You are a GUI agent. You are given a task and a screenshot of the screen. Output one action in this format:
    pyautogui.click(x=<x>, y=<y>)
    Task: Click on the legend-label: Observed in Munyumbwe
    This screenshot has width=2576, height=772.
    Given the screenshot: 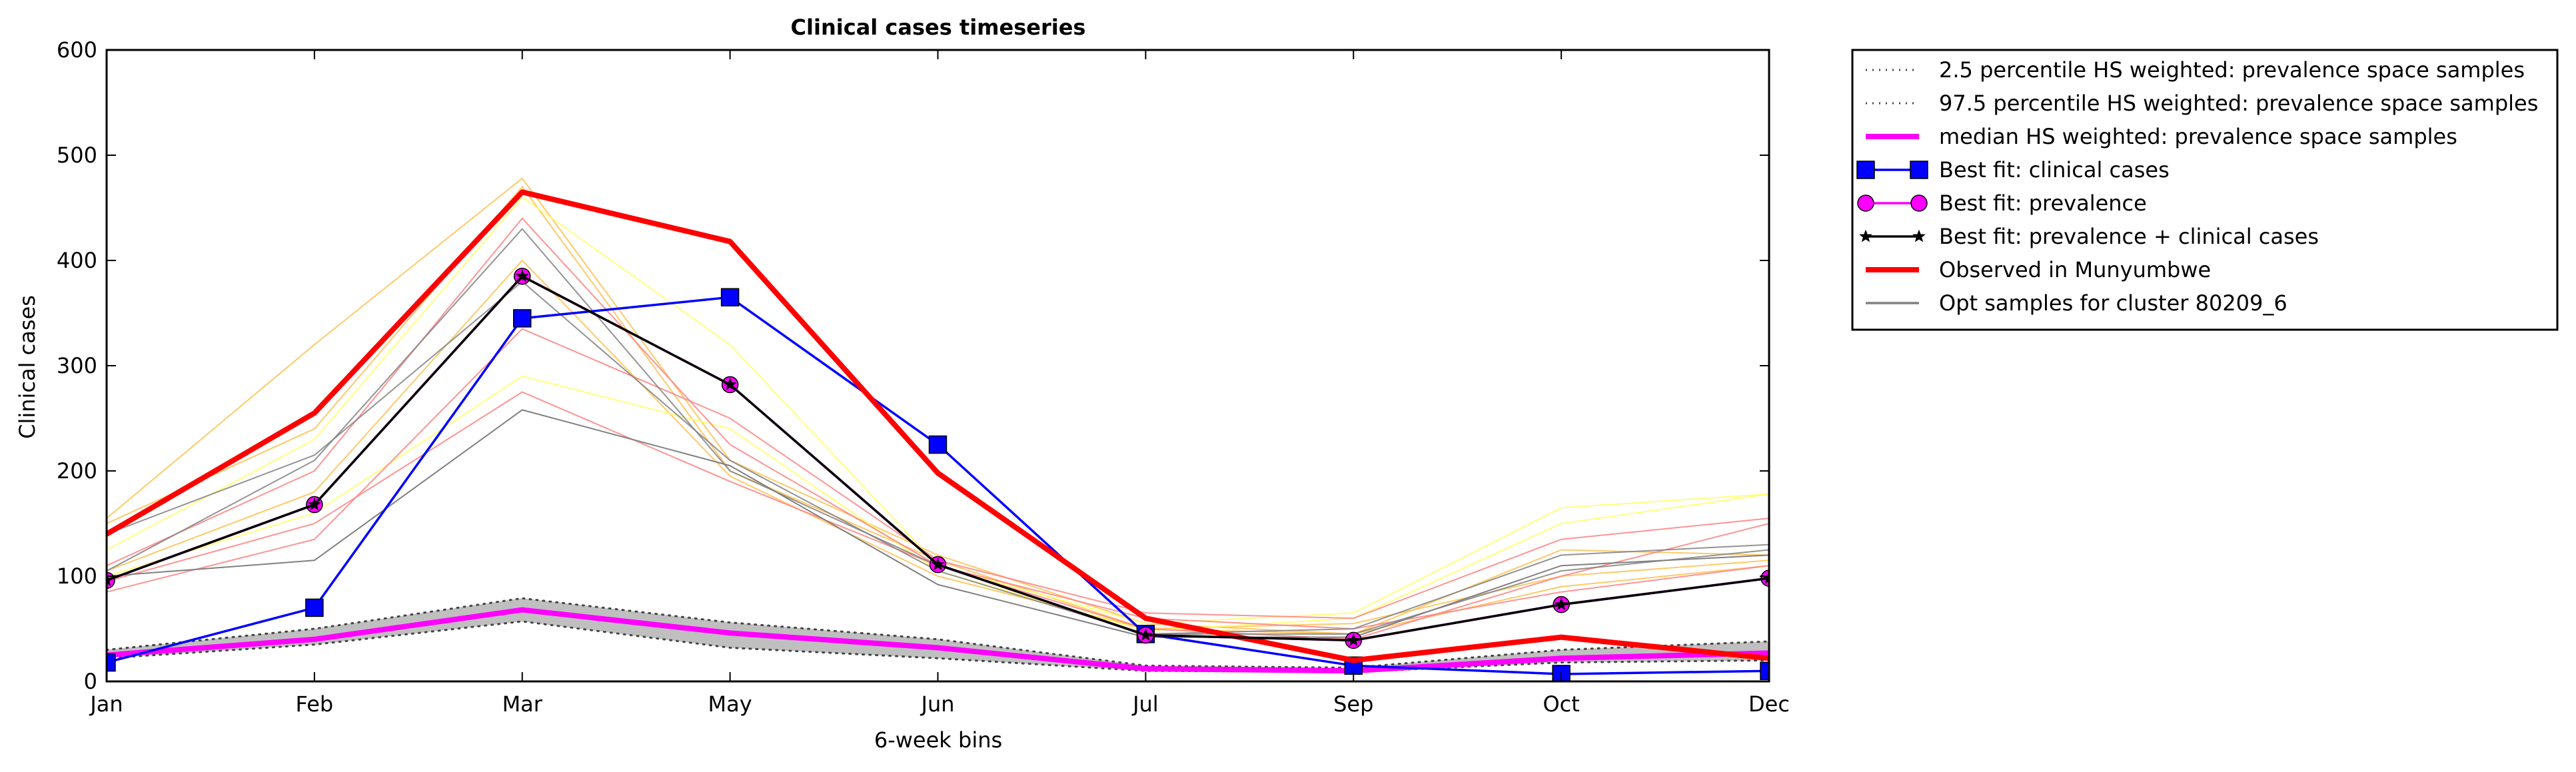 What is the action you would take?
    pyautogui.click(x=2075, y=269)
    